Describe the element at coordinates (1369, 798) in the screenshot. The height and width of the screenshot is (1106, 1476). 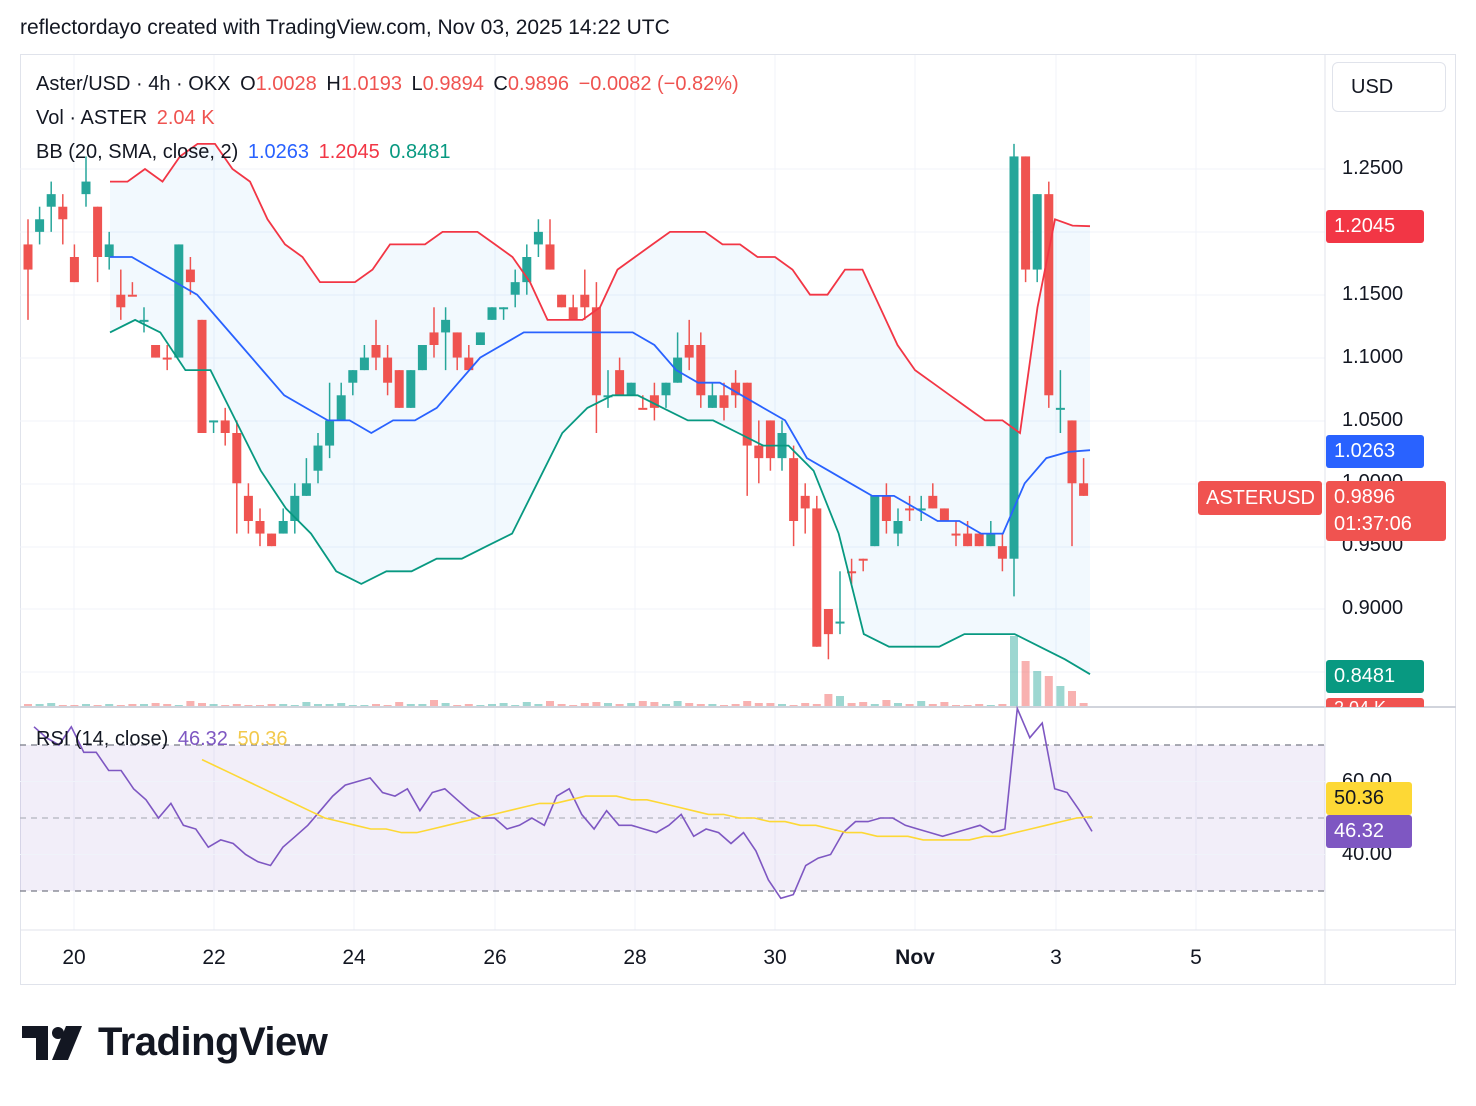
I see `rsi-ma-tag: 50.36` at that location.